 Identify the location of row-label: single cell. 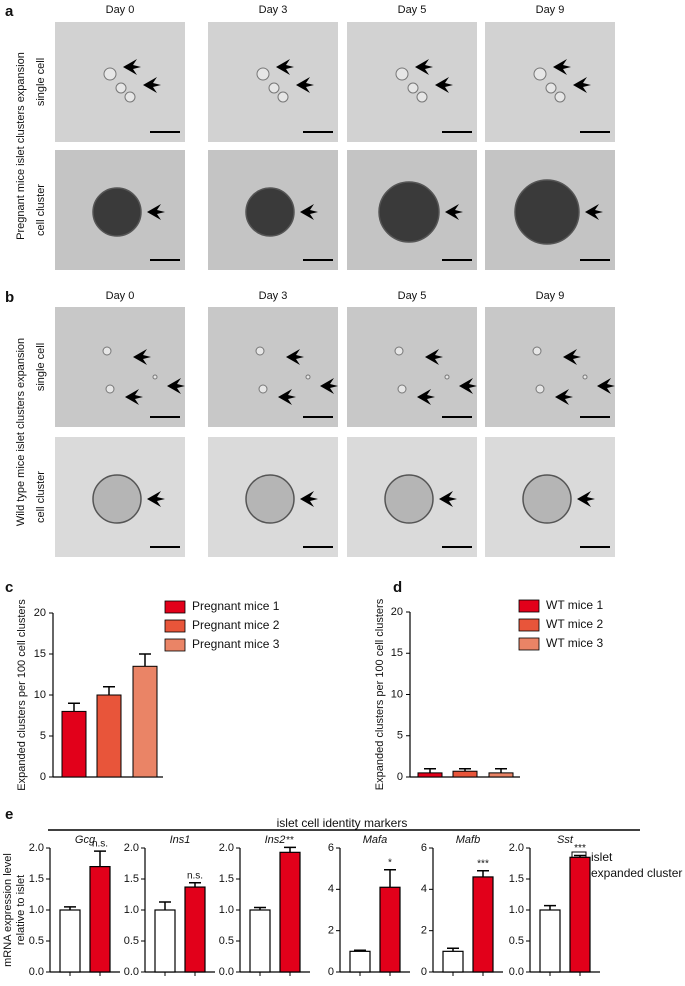
(41, 82).